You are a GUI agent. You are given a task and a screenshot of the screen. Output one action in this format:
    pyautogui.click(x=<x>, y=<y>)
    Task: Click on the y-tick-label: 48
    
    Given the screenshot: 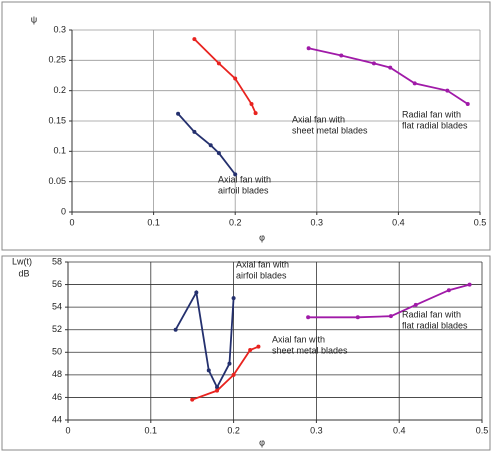 What is the action you would take?
    pyautogui.click(x=57, y=374)
    